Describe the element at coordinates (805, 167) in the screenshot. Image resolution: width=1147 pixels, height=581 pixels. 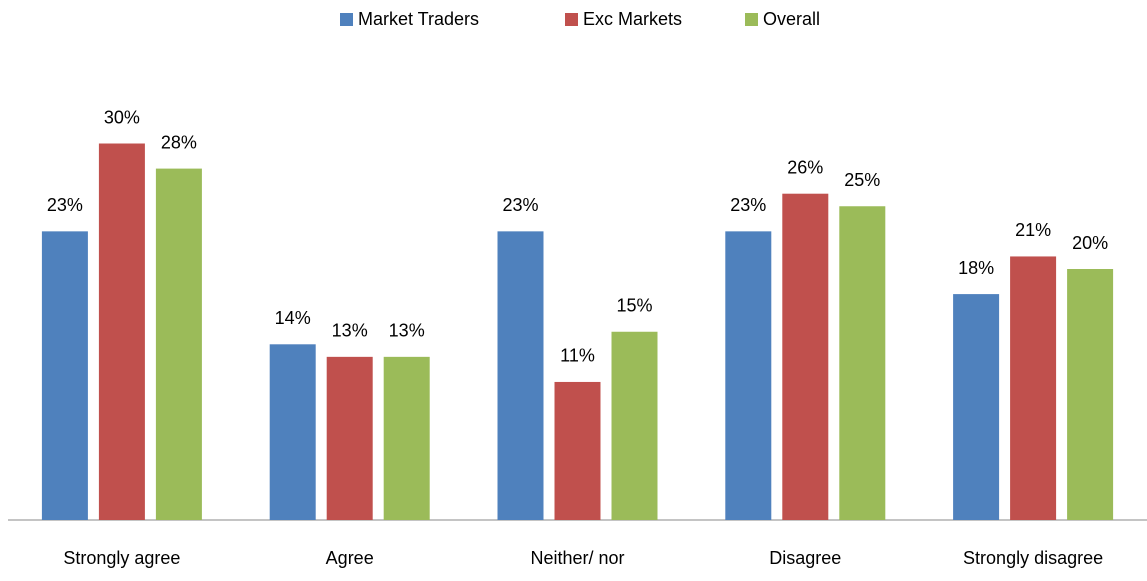
I see `data-label: 26%` at that location.